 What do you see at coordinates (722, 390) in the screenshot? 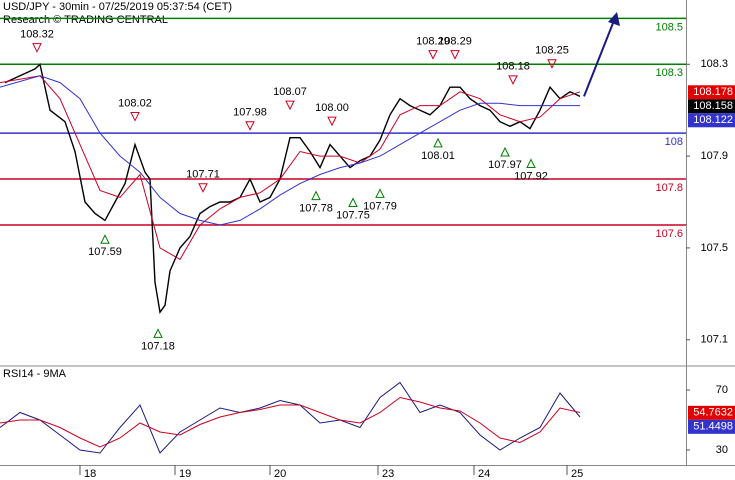
I see `y-tick-label: 70` at bounding box center [722, 390].